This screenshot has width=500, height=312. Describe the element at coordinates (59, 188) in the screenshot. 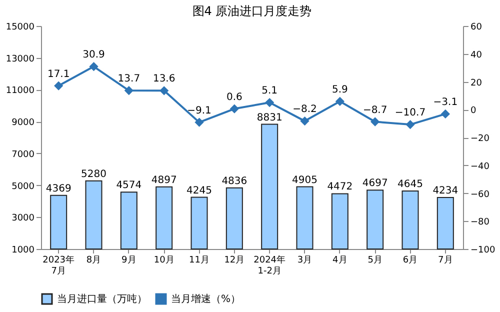

I see `data-label: 4369` at that location.